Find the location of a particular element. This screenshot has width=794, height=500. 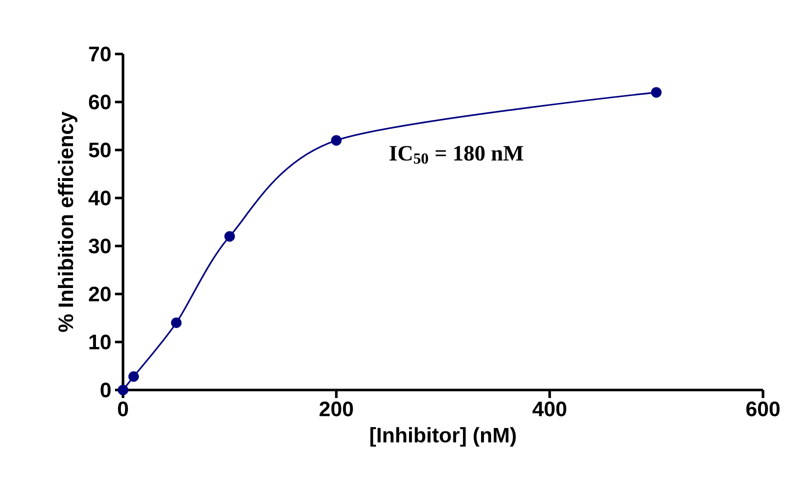

x-tick-label: 0 is located at coordinates (123, 409).